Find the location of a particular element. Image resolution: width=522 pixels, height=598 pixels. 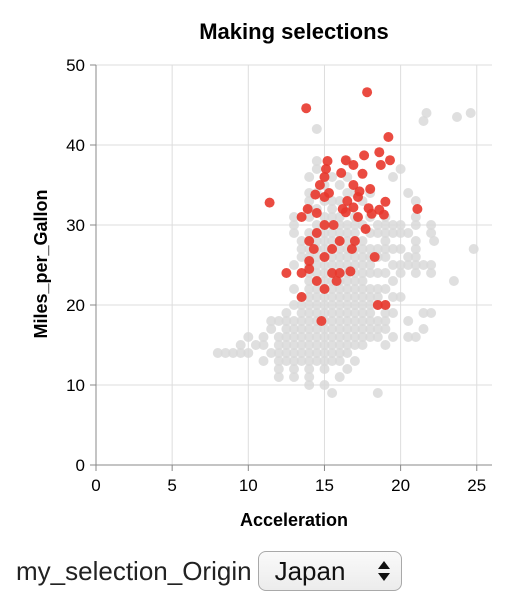

selected-points is located at coordinates (343, 206).